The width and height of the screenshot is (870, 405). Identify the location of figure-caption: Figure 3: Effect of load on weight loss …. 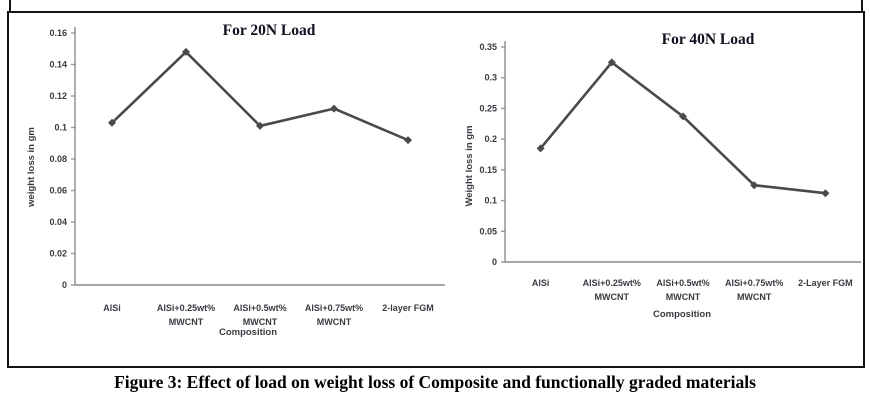
(435, 382).